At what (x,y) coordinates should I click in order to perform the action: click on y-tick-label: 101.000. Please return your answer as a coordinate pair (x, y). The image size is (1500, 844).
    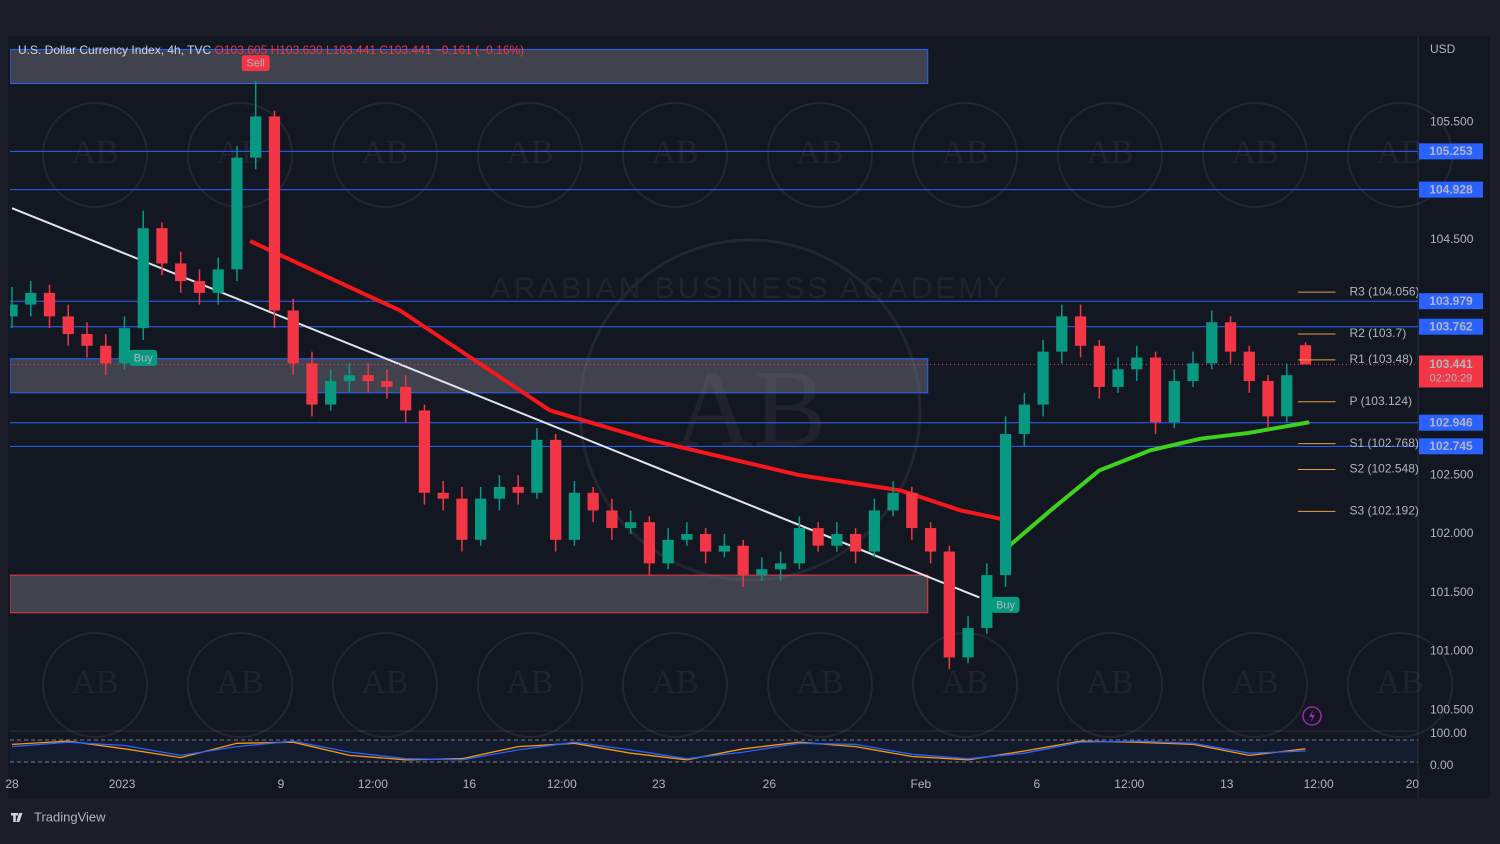
    Looking at the image, I should click on (1452, 651).